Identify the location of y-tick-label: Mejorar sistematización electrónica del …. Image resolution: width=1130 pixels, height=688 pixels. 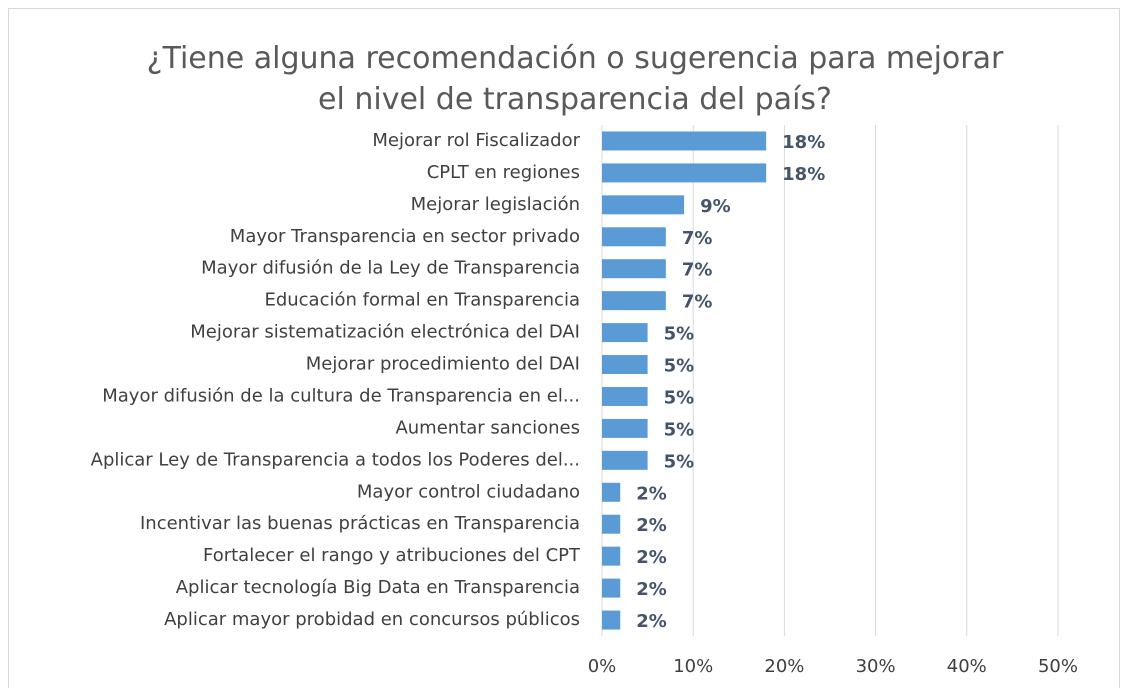
(385, 332).